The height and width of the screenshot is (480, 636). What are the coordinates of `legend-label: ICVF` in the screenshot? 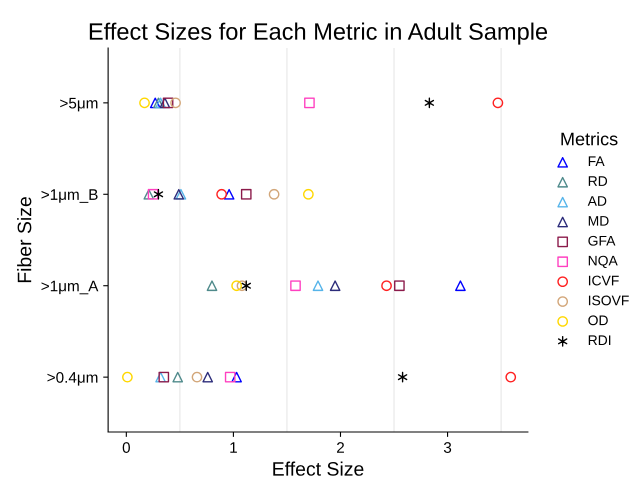 It's located at (603, 281).